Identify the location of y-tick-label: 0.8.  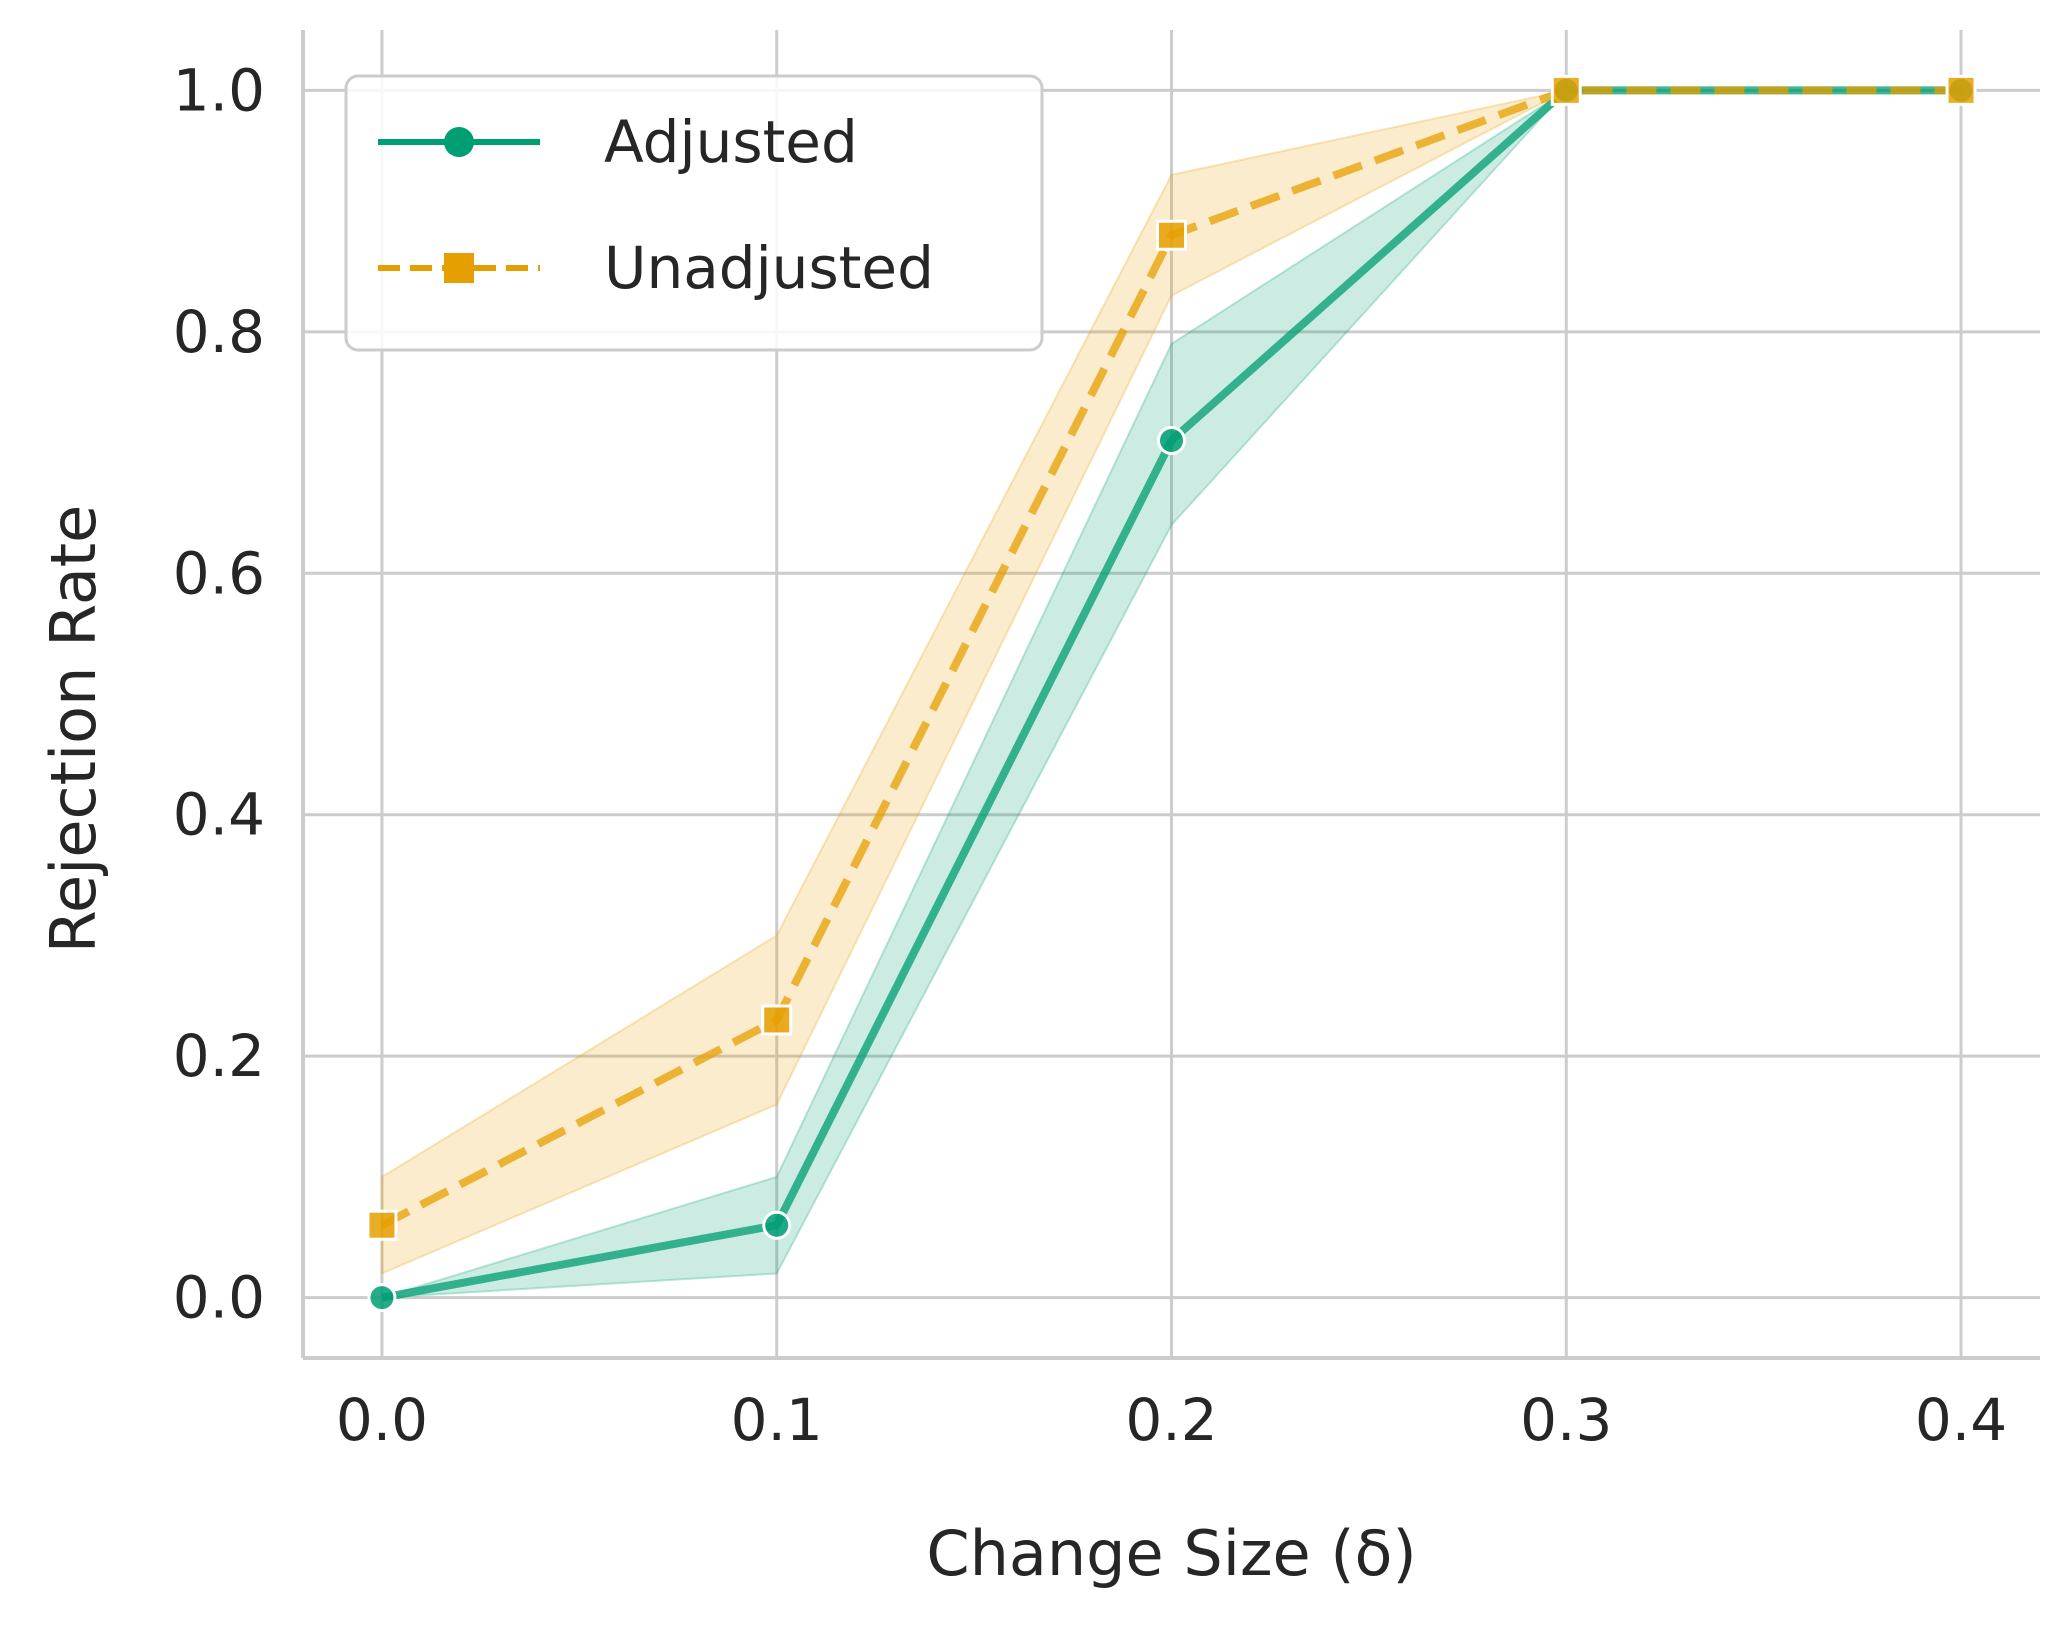
(219, 332).